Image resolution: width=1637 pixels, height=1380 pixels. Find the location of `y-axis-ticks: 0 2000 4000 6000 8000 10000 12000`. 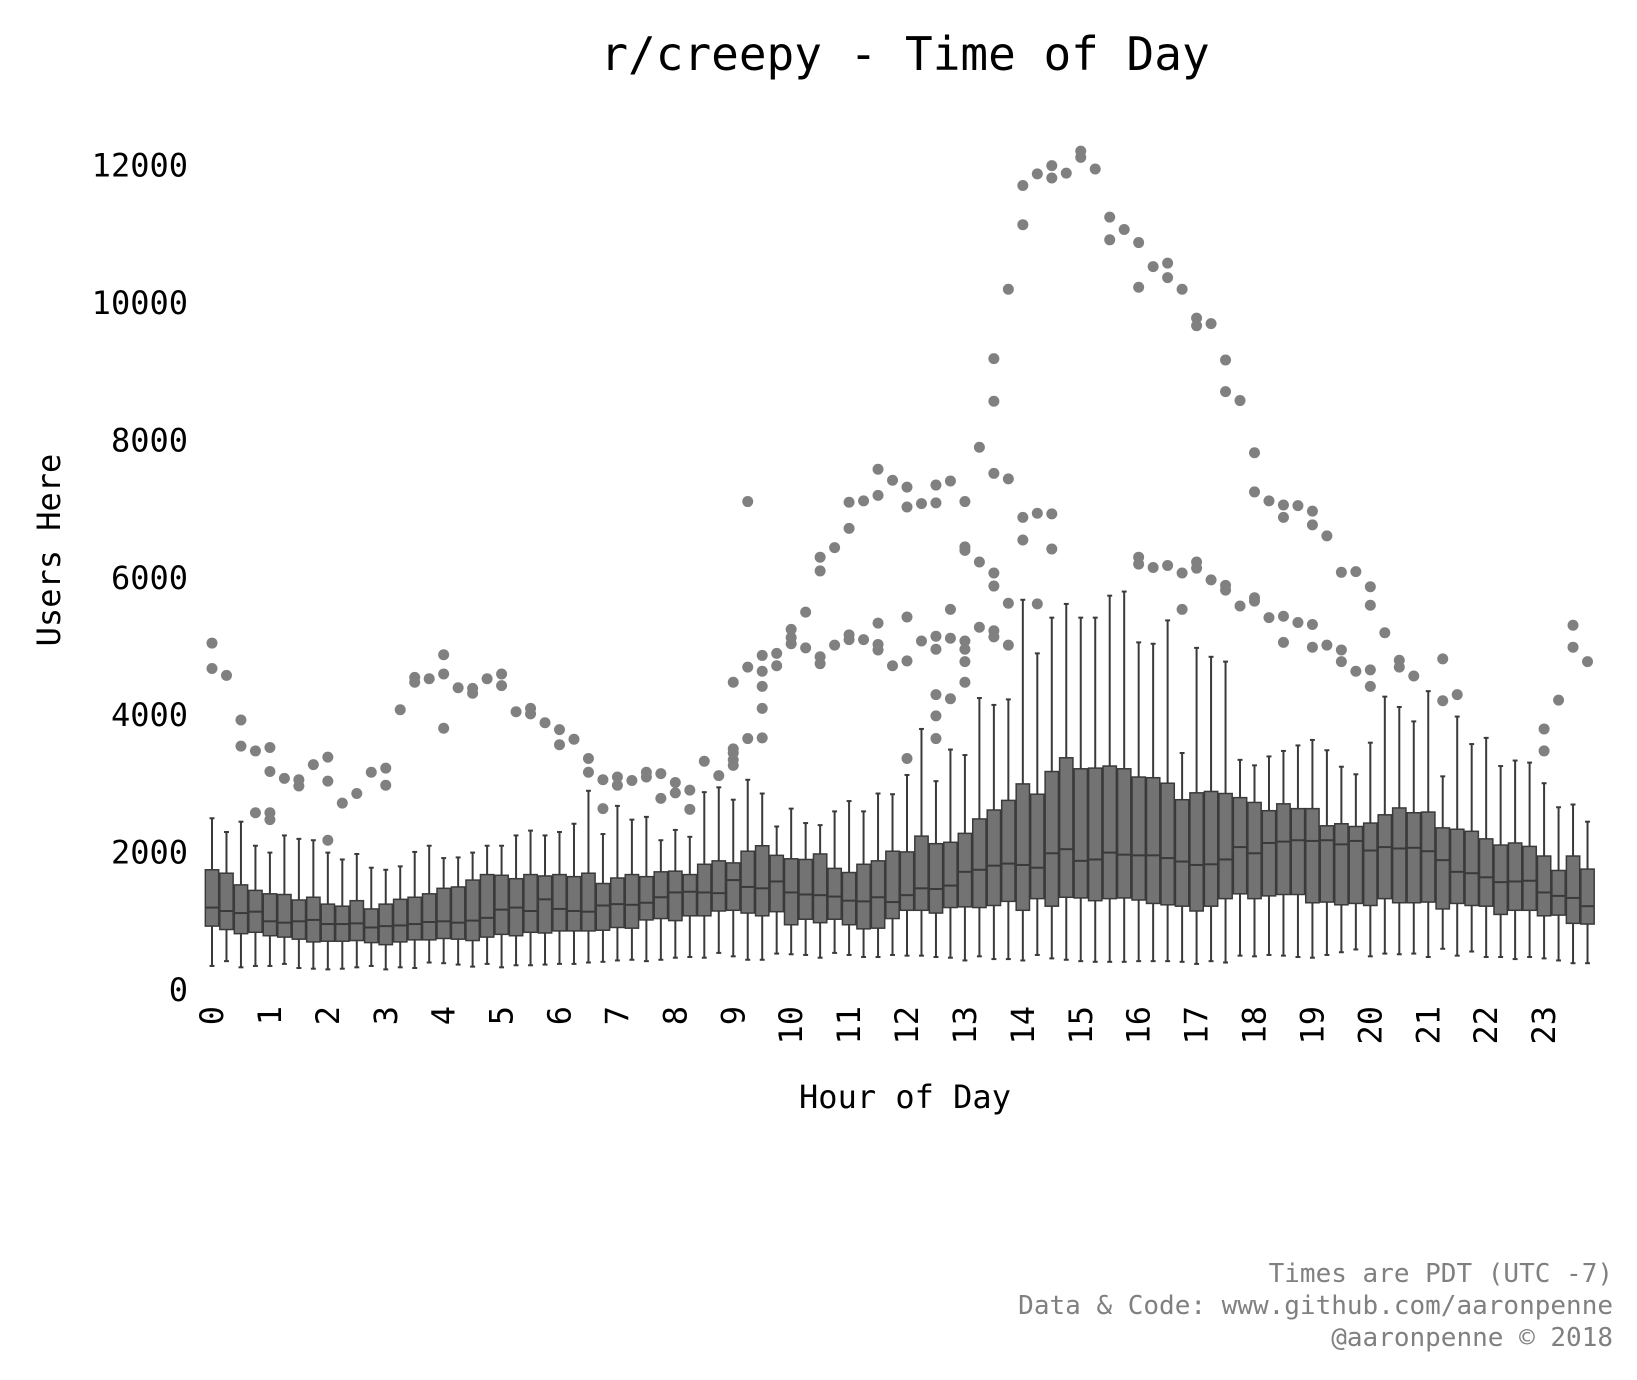

y-axis-ticks: 0 2000 4000 6000 8000 10000 12000 is located at coordinates (140, 578).